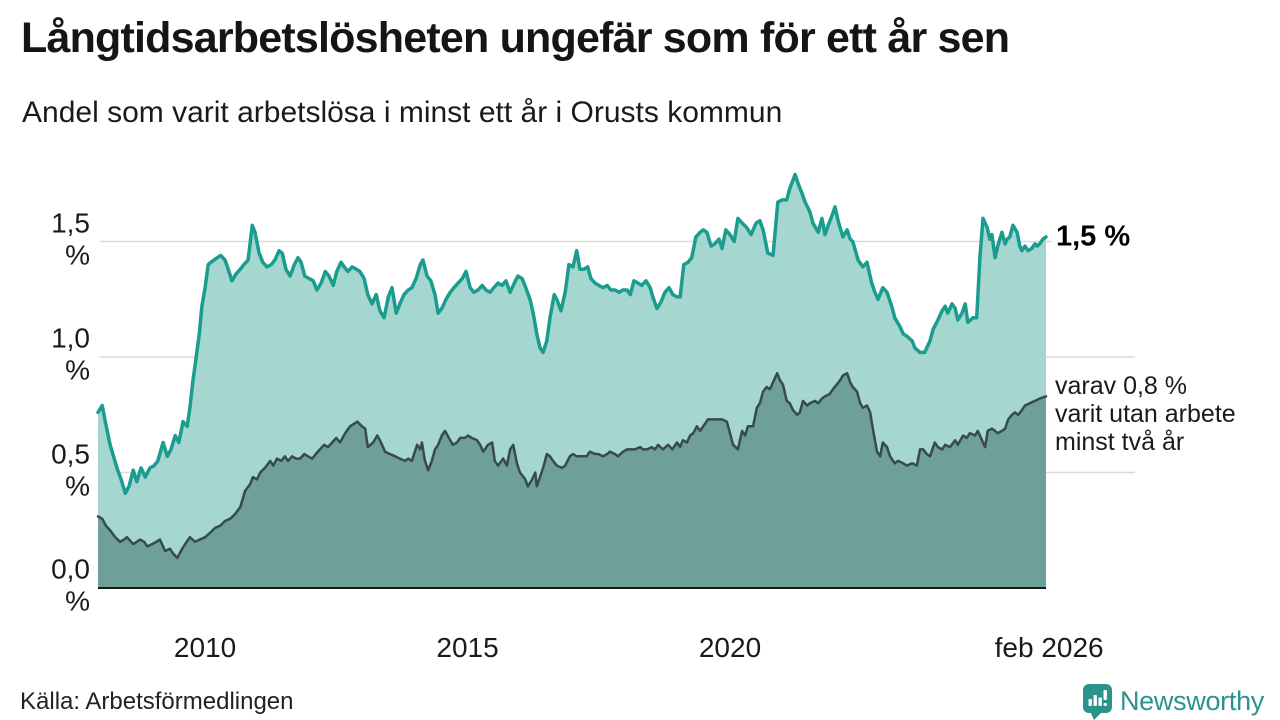 The width and height of the screenshot is (1280, 720). Describe the element at coordinates (467, 647) in the screenshot. I see `x-tick-label: 2015` at that location.